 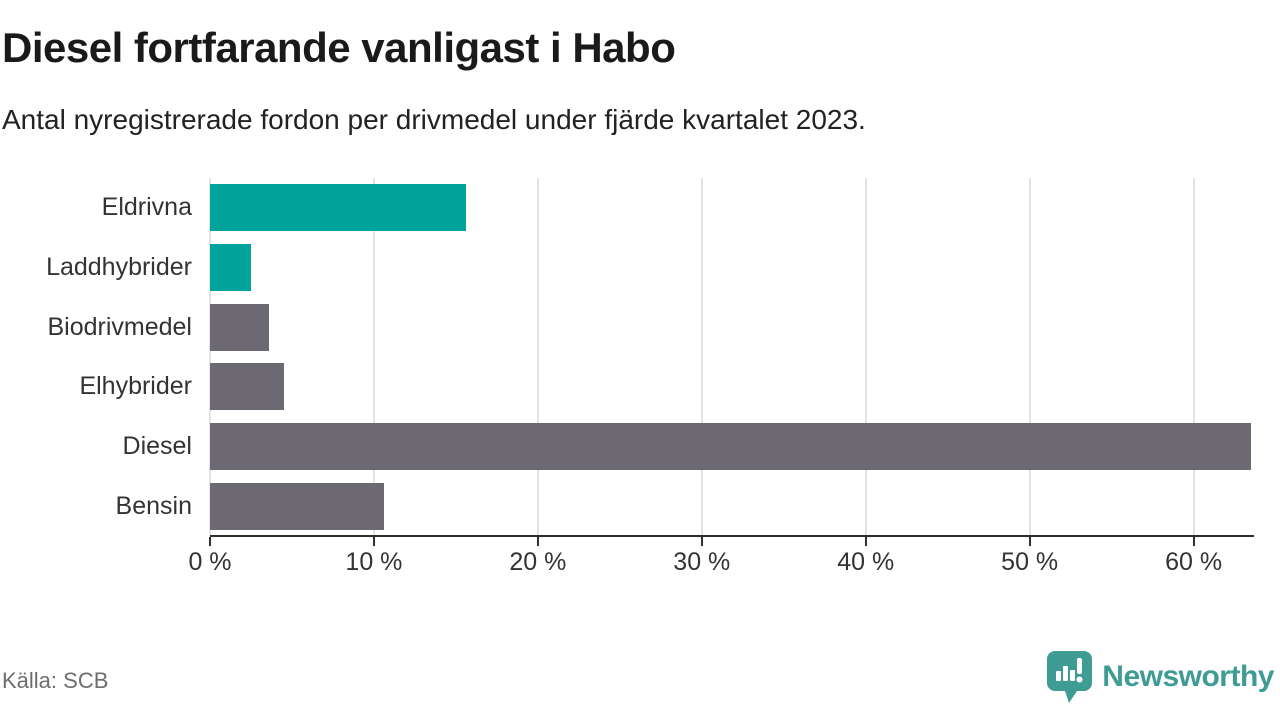 What do you see at coordinates (1069, 677) in the screenshot?
I see `newsworthy-logo-icon` at bounding box center [1069, 677].